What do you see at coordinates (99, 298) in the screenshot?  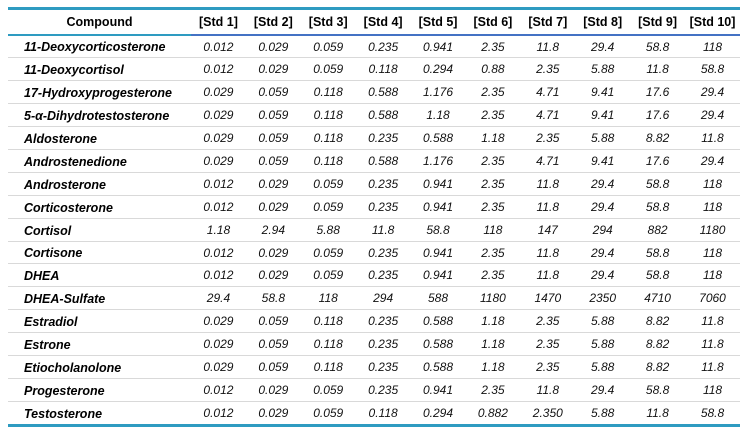 I see `compound-name: DHEA-Sulfate` at bounding box center [99, 298].